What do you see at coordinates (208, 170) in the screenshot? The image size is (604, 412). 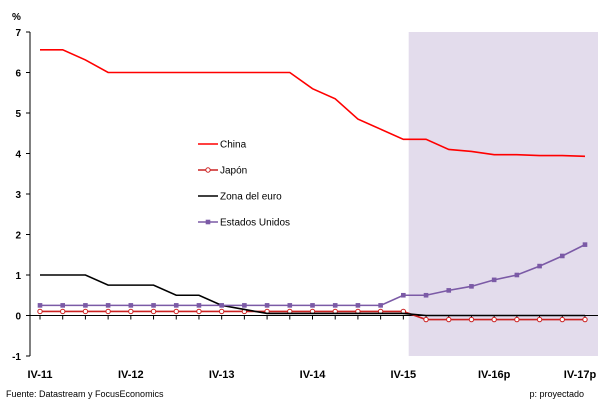 I see `legend-marker-japon` at bounding box center [208, 170].